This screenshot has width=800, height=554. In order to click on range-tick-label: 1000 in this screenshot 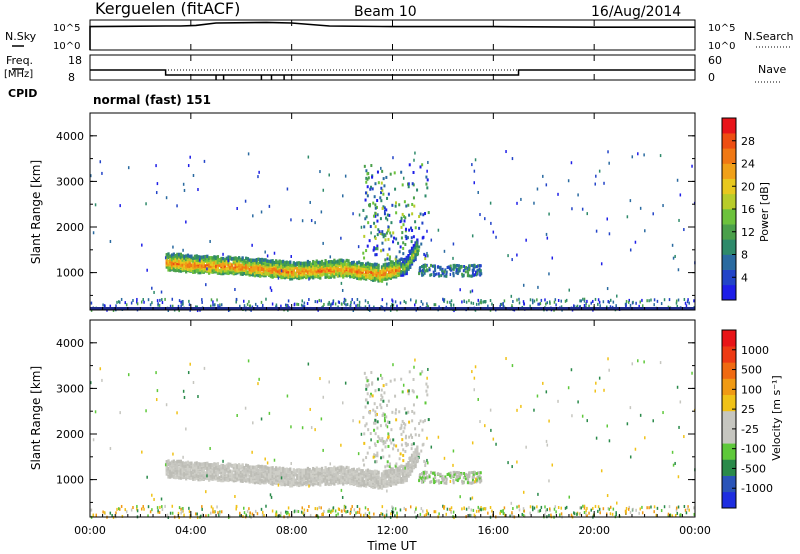, I will do `click(70, 480)`.